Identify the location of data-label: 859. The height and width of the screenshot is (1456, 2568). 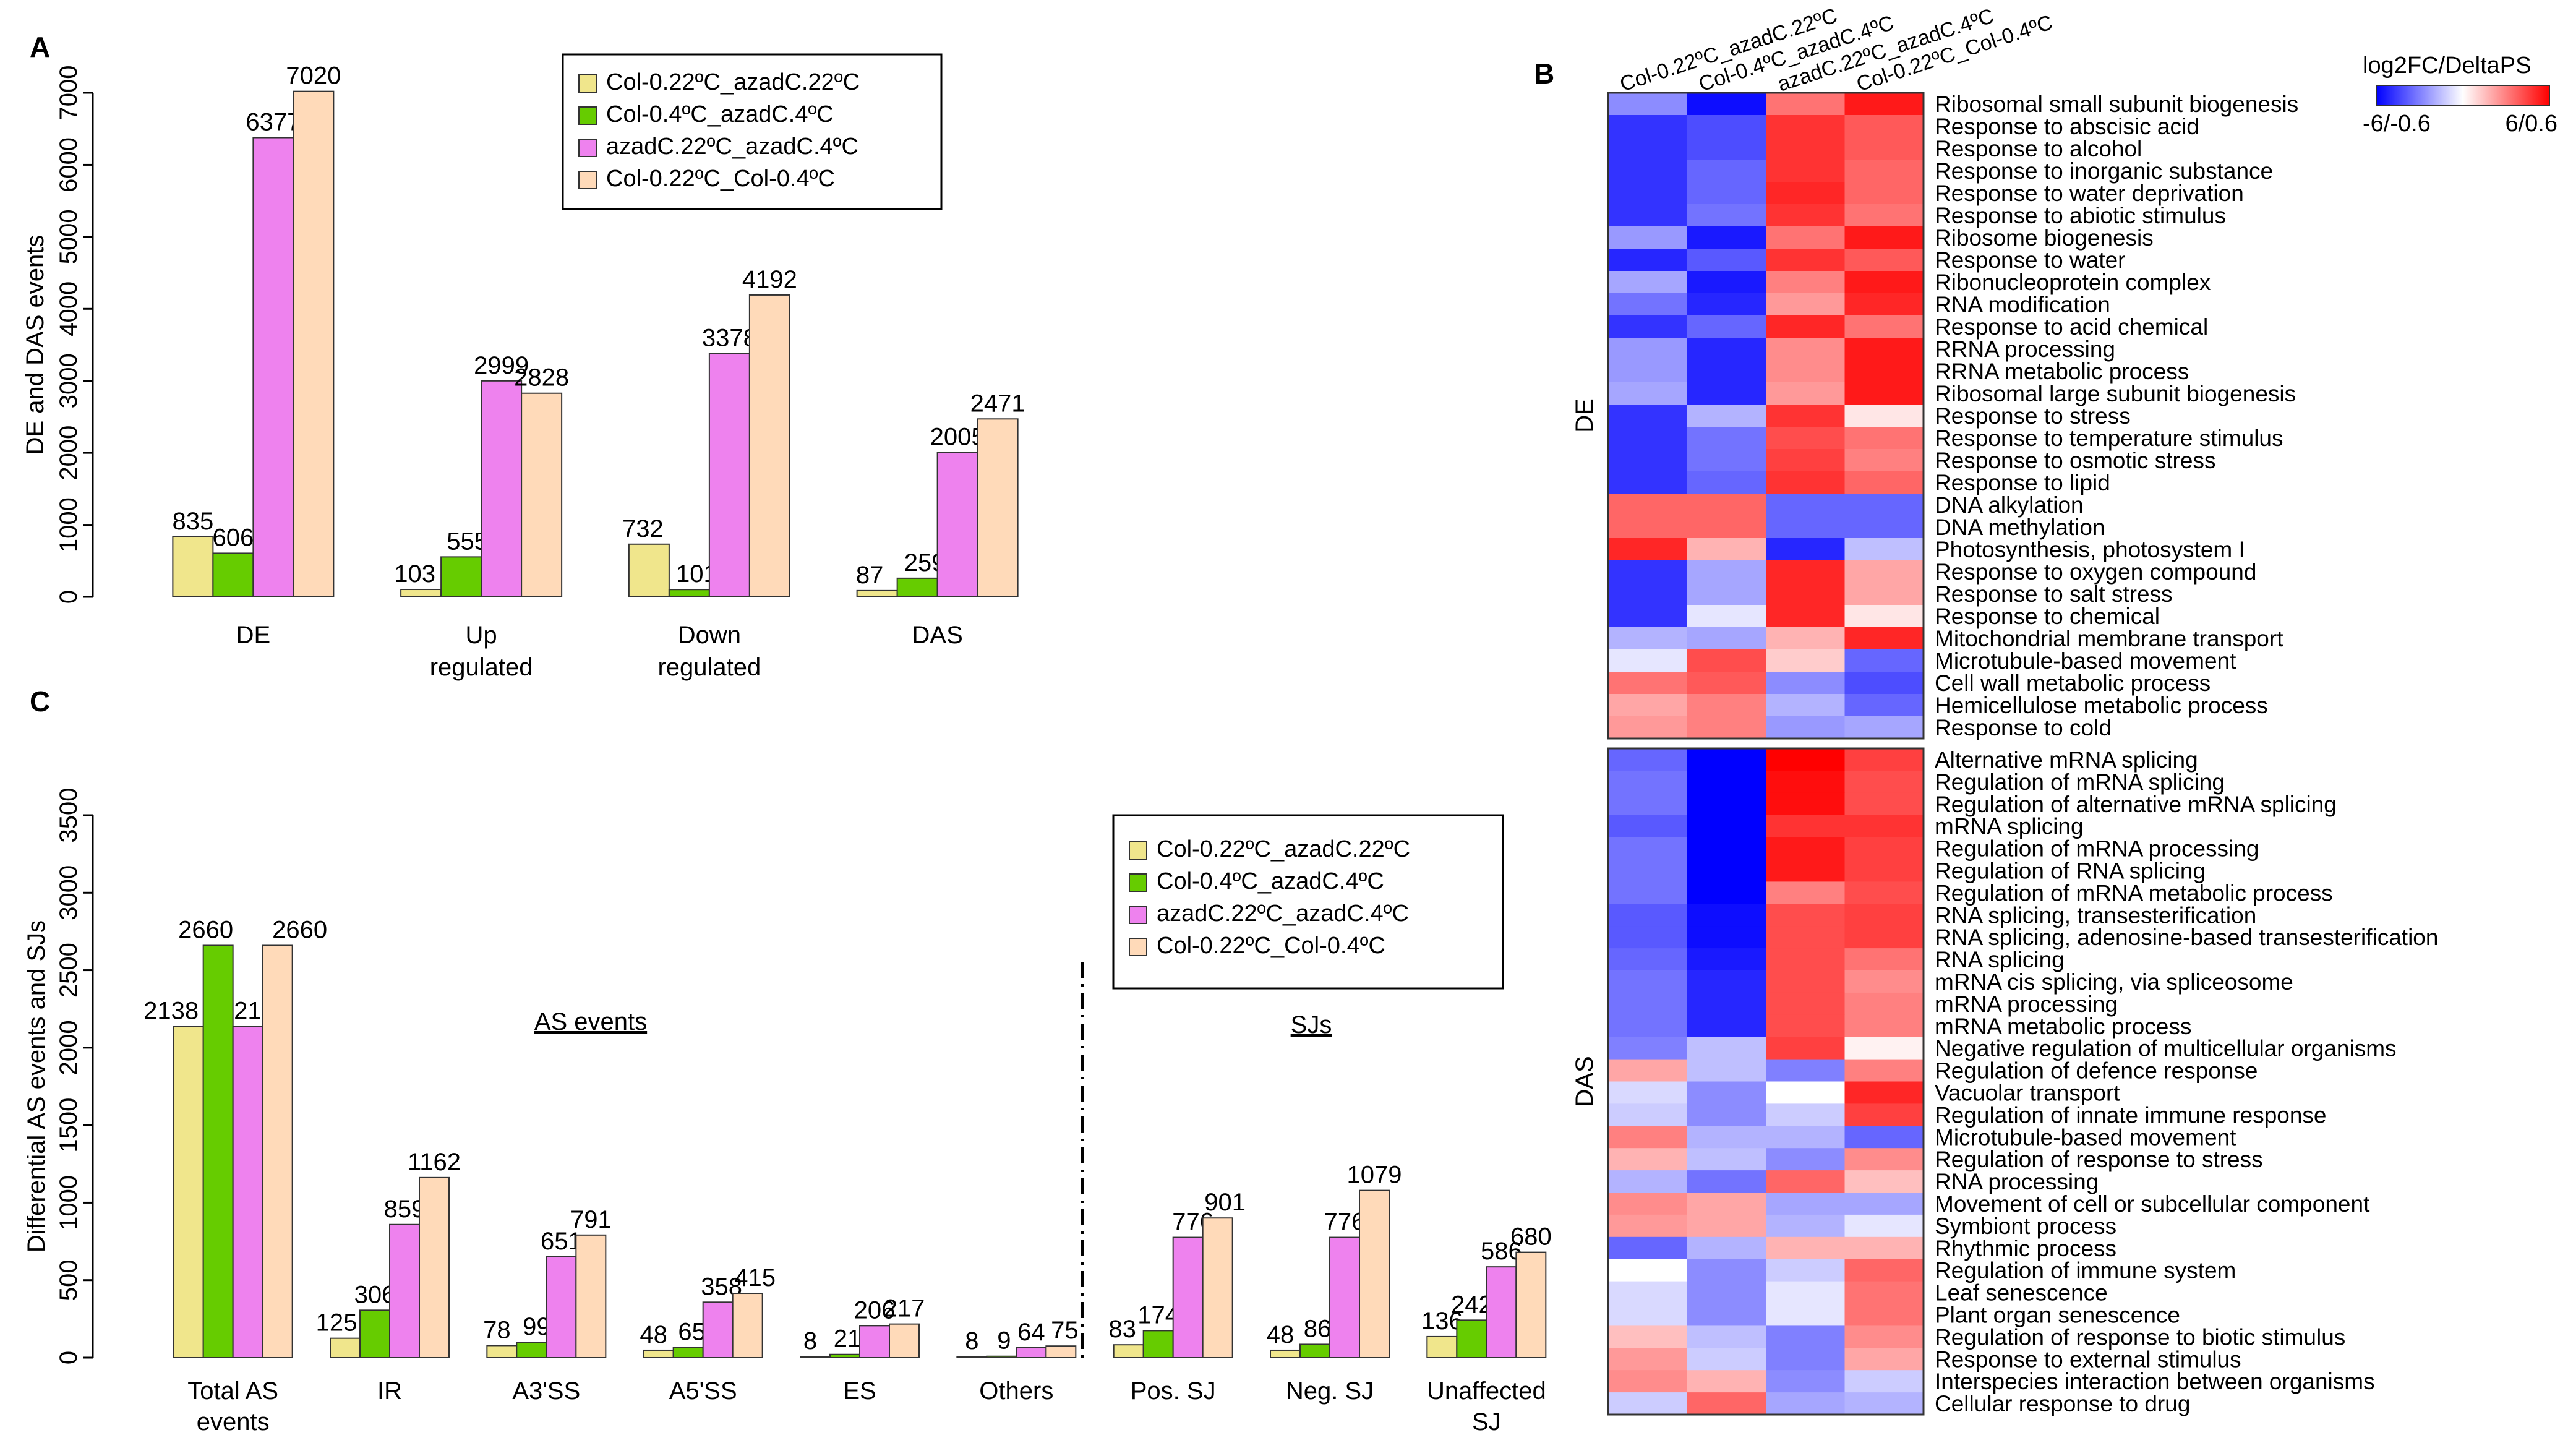
(405, 1209).